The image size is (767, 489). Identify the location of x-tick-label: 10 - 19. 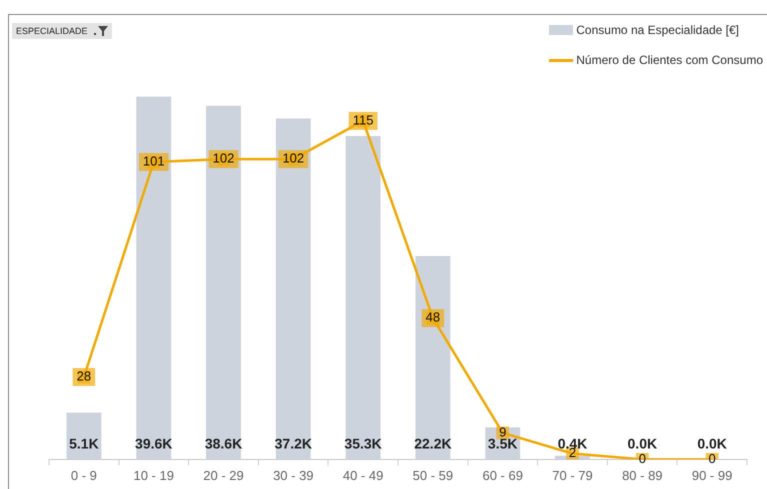
(153, 475).